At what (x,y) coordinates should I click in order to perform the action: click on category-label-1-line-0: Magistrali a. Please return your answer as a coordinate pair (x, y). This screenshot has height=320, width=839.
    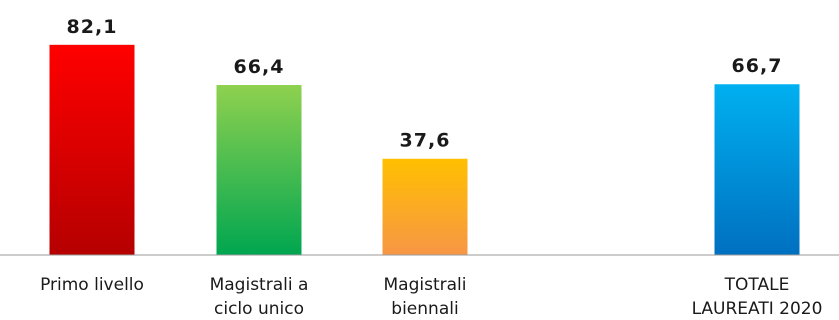
    Looking at the image, I should click on (259, 285).